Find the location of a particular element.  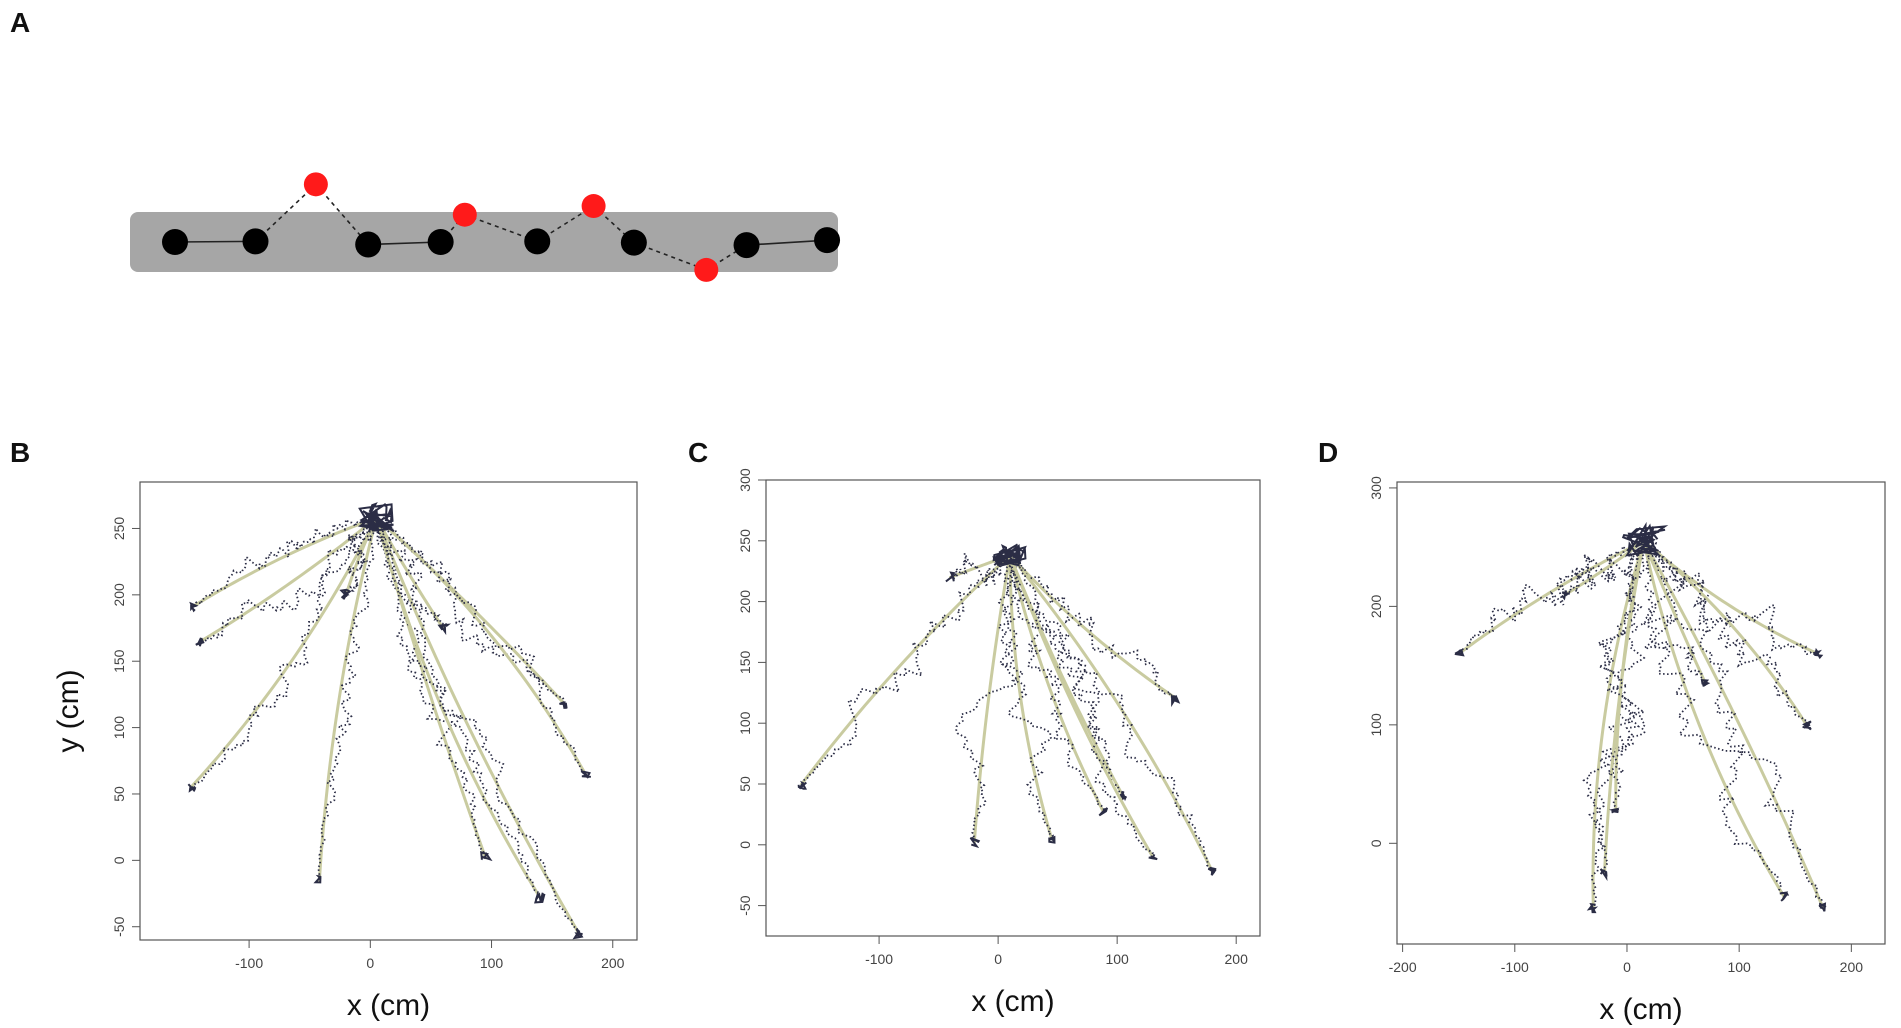

panel-d-letter: D is located at coordinates (1328, 452).